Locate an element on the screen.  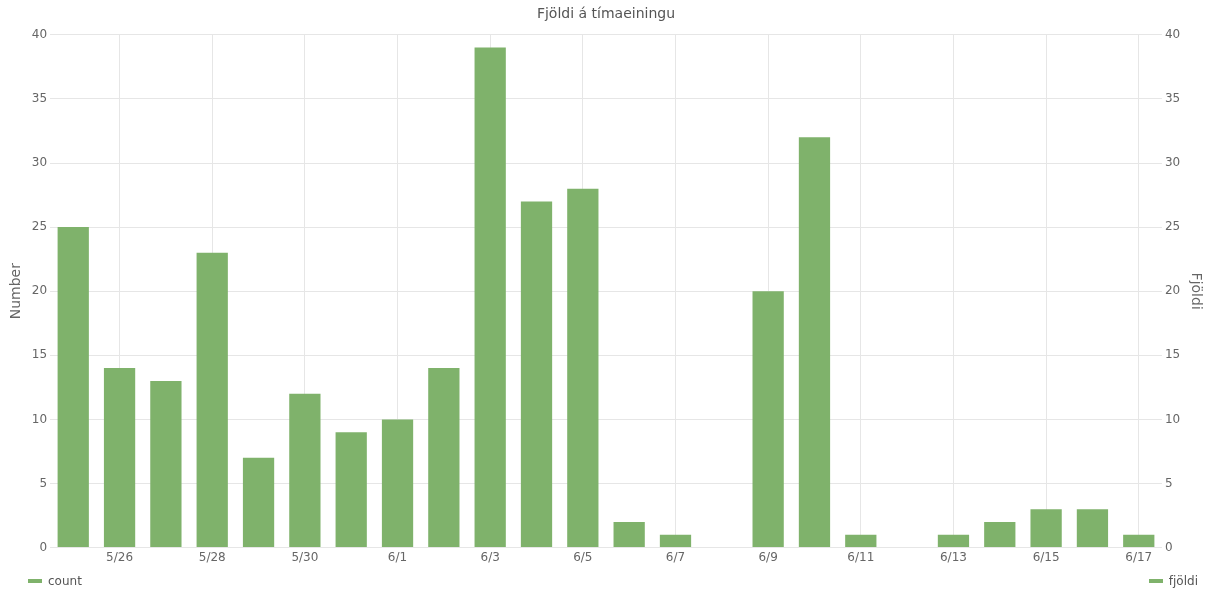
y2-tick-label: 0 is located at coordinates (1168, 546).